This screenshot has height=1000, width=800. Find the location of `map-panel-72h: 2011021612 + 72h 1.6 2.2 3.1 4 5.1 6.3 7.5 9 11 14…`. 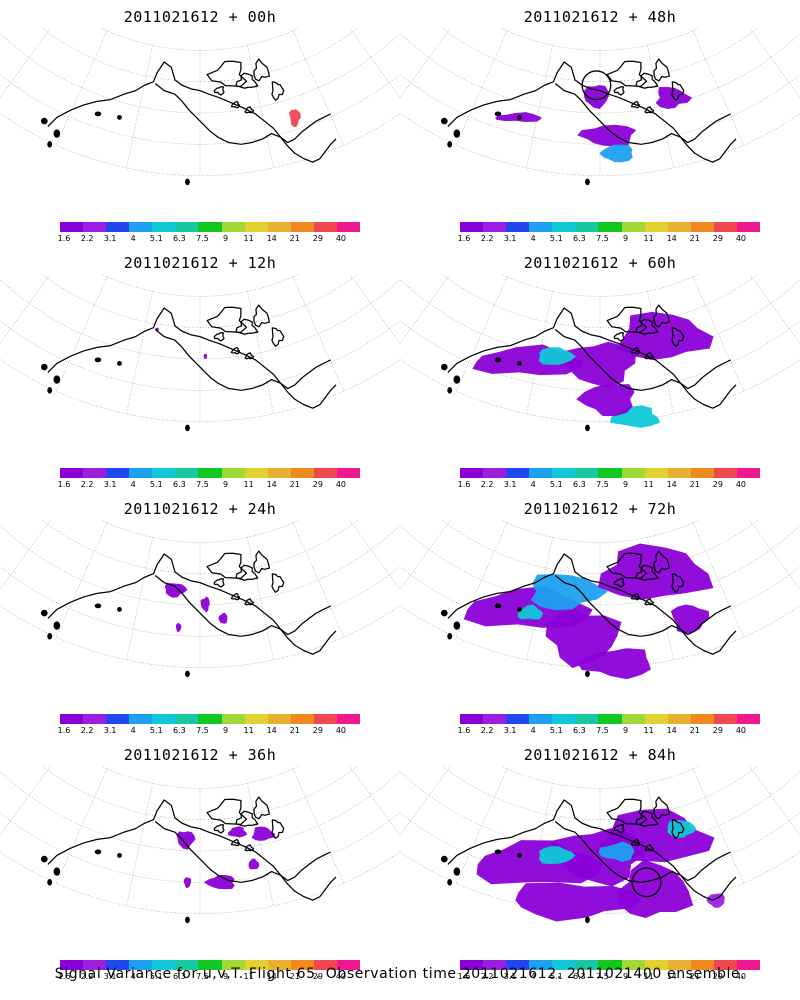

map-panel-72h: 2011021612 + 72h 1.6 2.2 3.1 4 5.1 6.3 7.5 9 11 14… is located at coordinates (600, 615).